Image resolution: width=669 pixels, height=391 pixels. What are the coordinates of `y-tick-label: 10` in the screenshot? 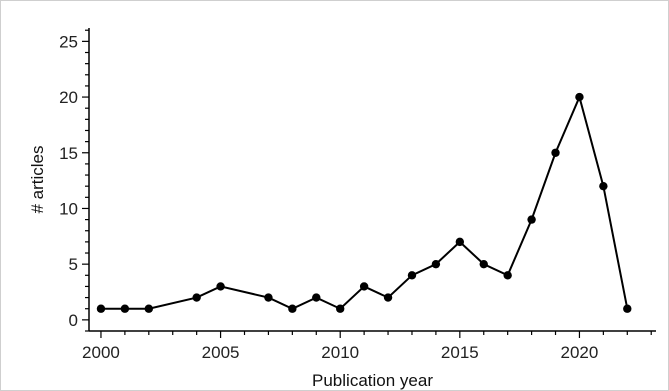 It's located at (68, 208).